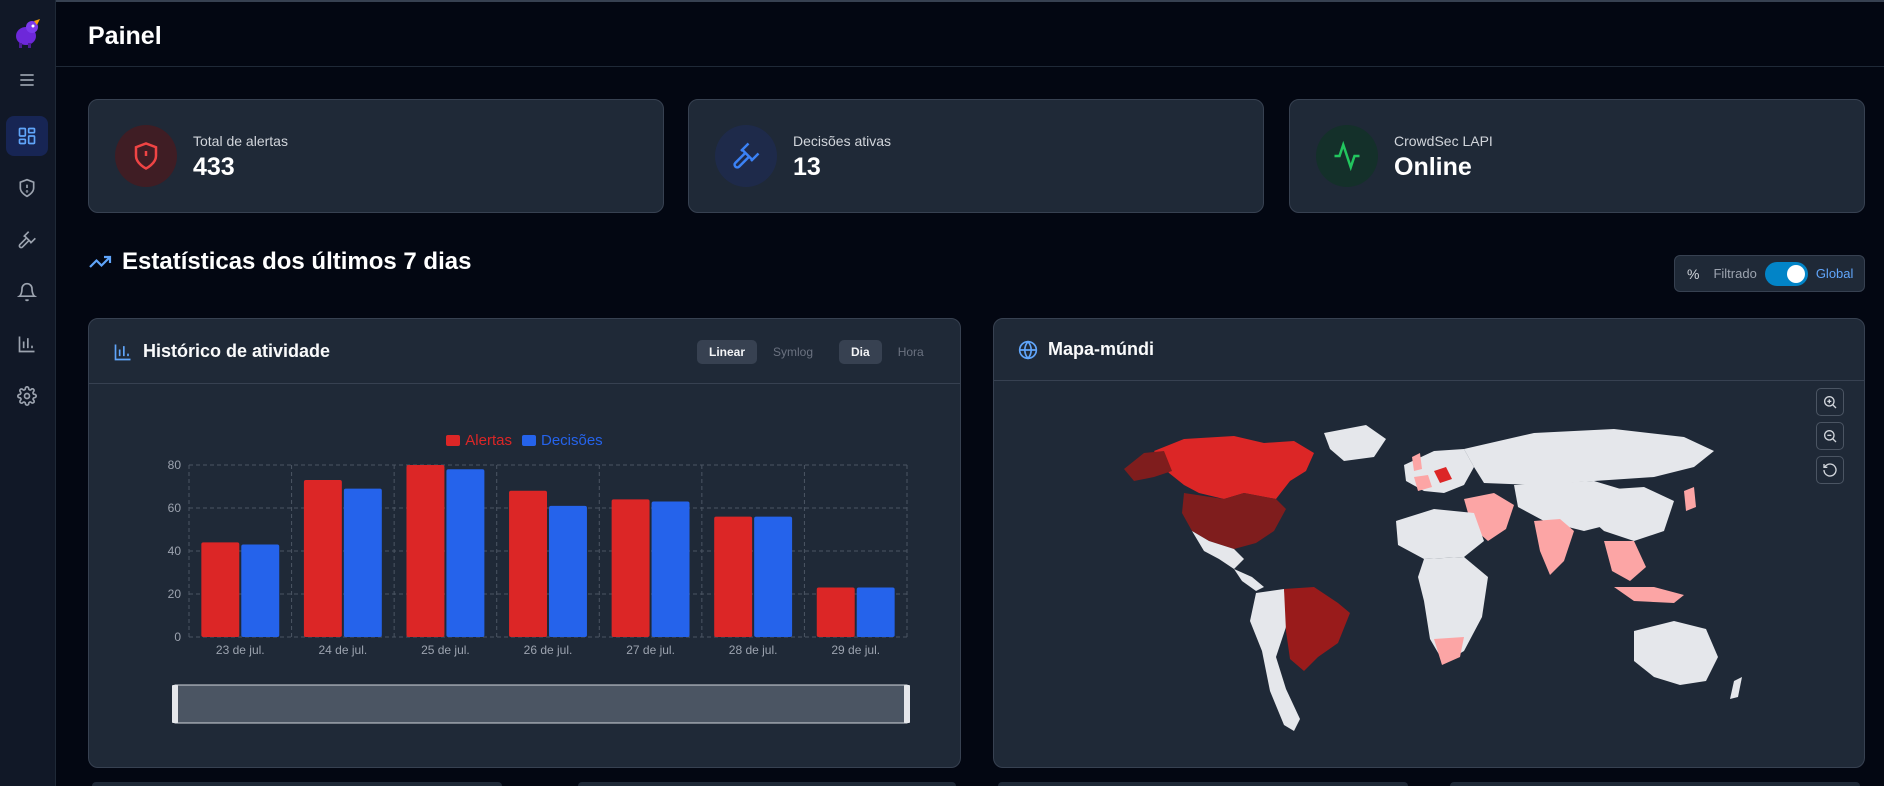  Describe the element at coordinates (1234, 467) in the screenshot. I see `map-region-canada` at that location.